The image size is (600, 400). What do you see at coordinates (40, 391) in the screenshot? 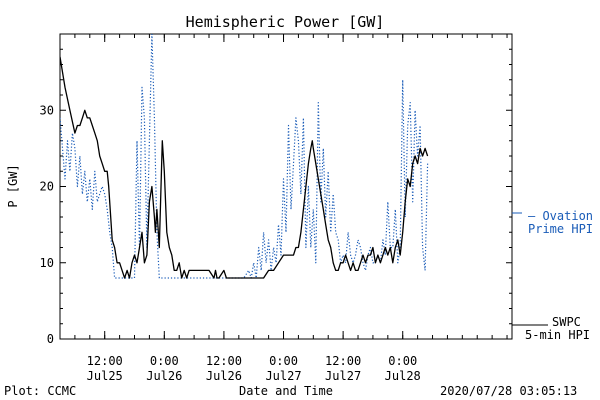
I see `plot-credit: Plot: CCMC` at bounding box center [40, 391].